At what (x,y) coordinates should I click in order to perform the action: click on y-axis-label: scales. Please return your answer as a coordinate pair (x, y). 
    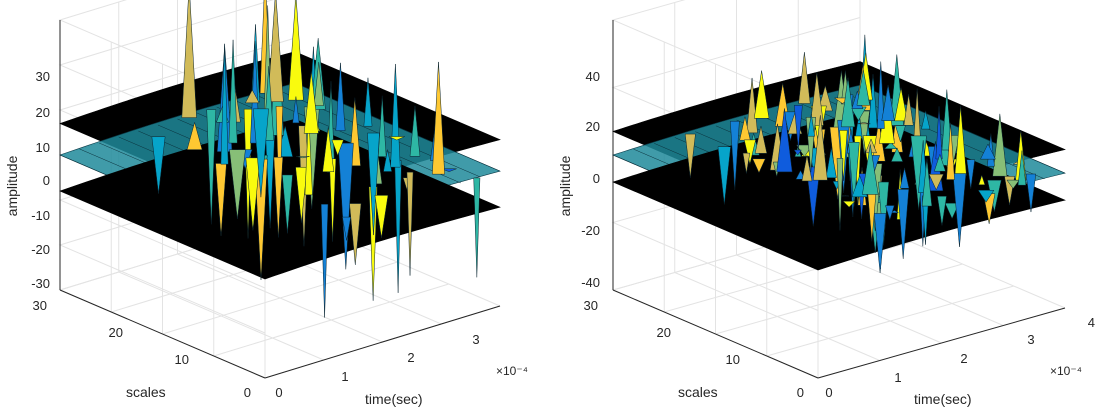
    Looking at the image, I should click on (698, 392).